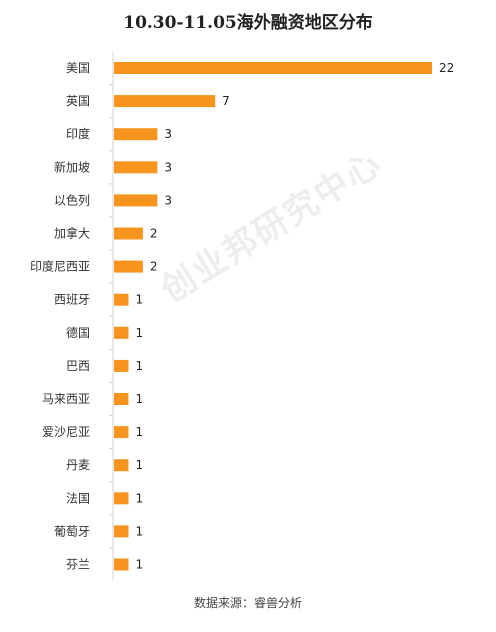 The image size is (496, 632). Describe the element at coordinates (78, 366) in the screenshot. I see `category-label: 巴西` at that location.